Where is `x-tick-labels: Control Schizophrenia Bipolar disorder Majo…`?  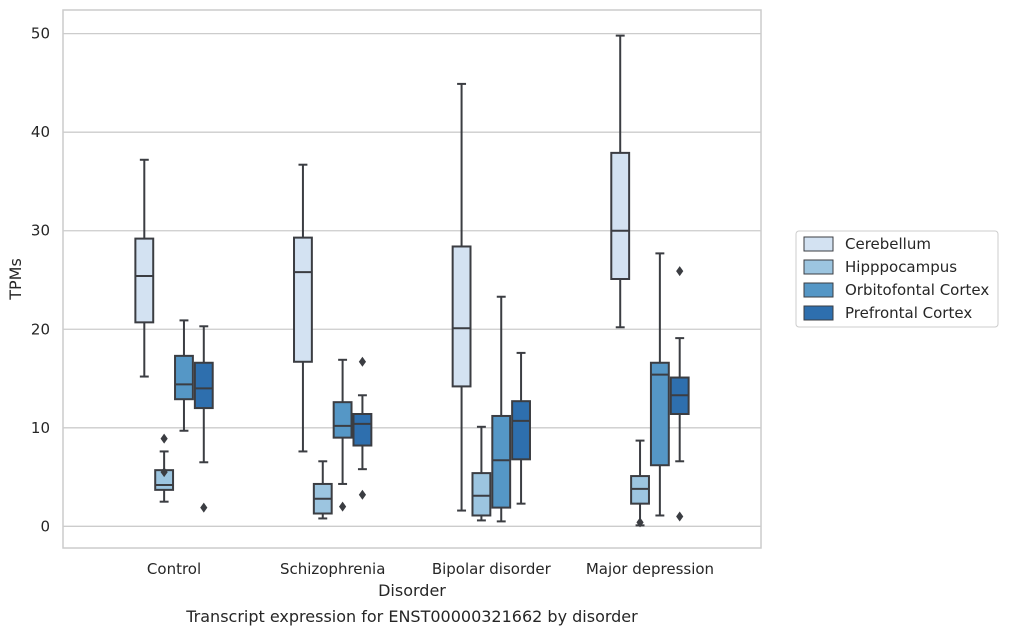
x-tick-labels: Control Schizophrenia Bipolar disorder Majo… is located at coordinates (430, 569).